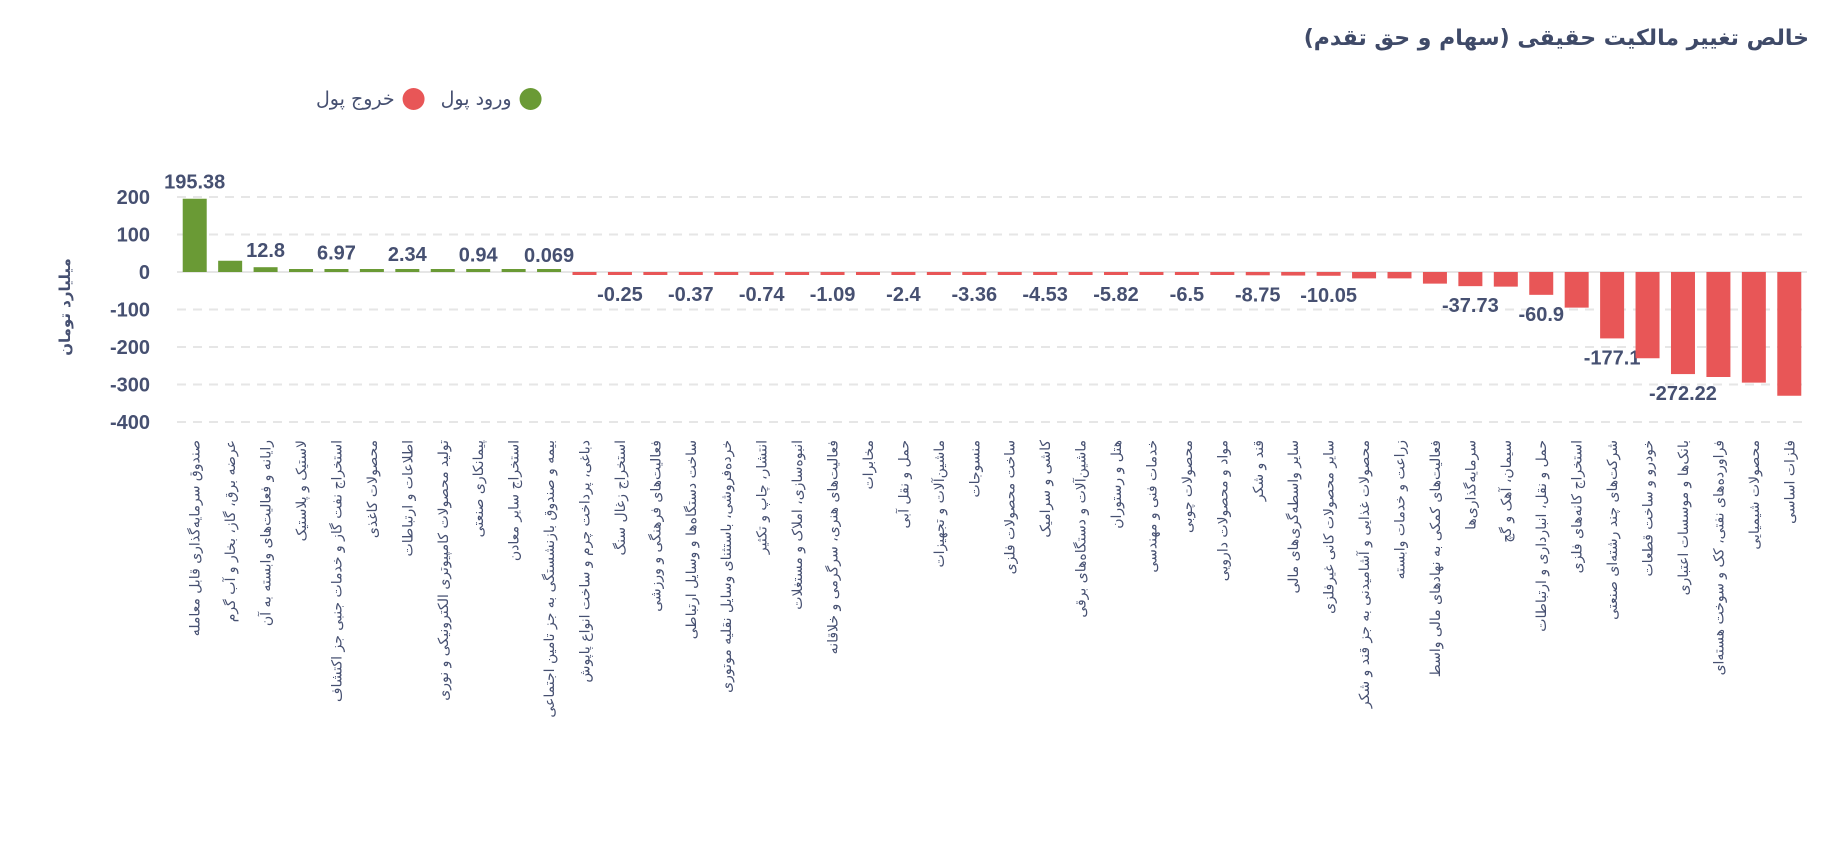 The image size is (1831, 843). What do you see at coordinates (974, 295) in the screenshot?
I see `data-label: -3.36` at bounding box center [974, 295].